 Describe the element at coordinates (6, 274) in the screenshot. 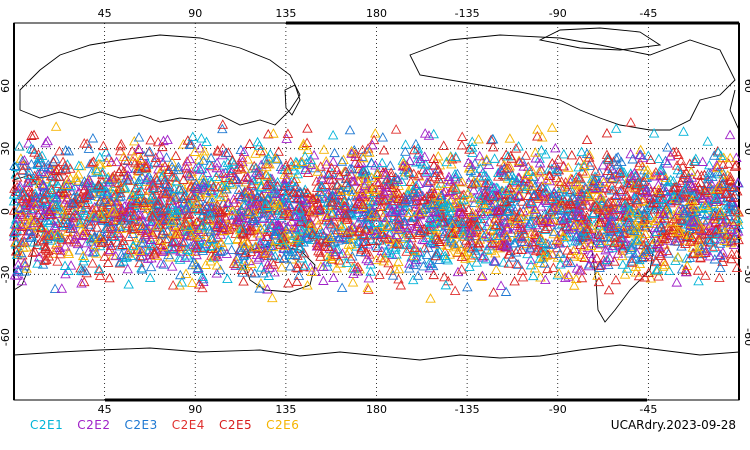

I see `lat-tick-label: -30` at that location.